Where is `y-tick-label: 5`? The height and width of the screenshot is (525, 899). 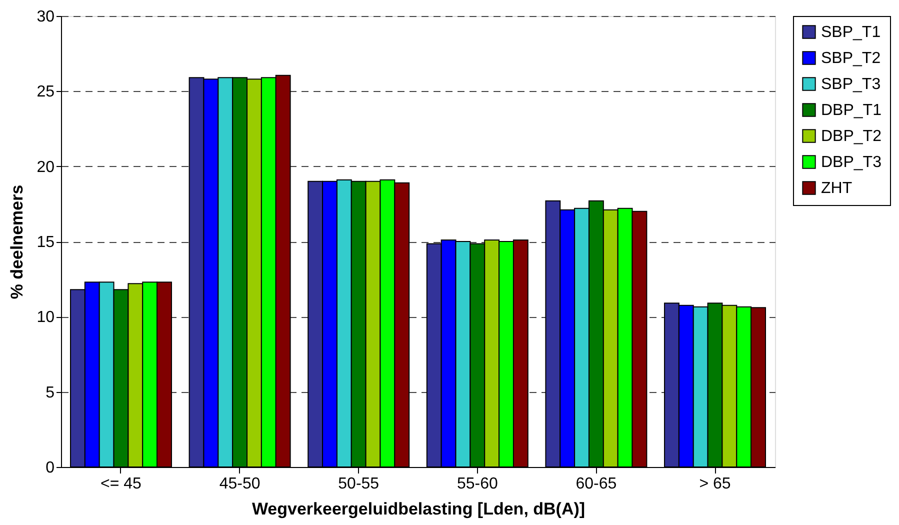 y-tick-label: 5 is located at coordinates (50, 393).